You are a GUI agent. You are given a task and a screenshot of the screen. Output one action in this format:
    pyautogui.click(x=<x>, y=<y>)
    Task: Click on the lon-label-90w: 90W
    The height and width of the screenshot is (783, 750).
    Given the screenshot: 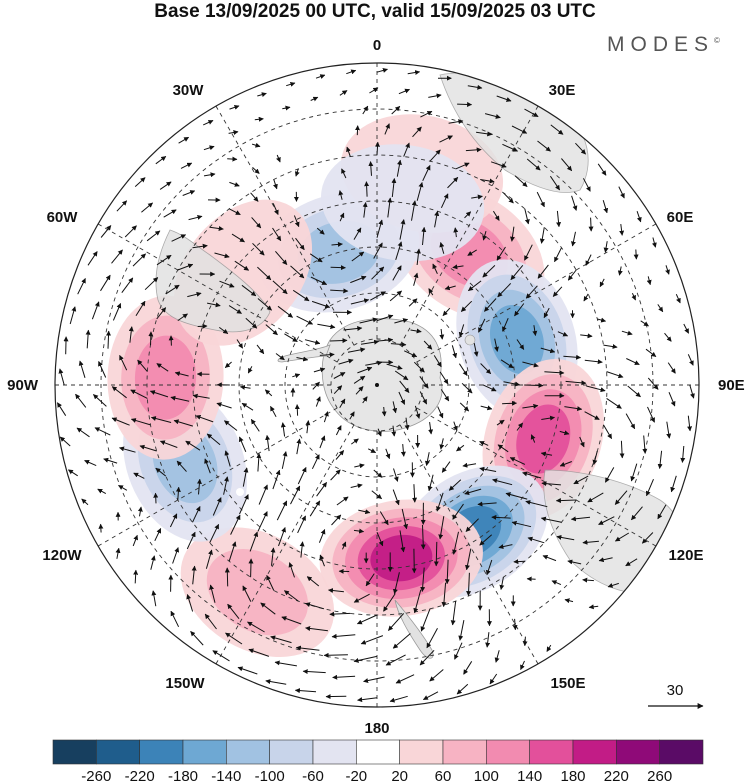 What is the action you would take?
    pyautogui.click(x=23, y=385)
    